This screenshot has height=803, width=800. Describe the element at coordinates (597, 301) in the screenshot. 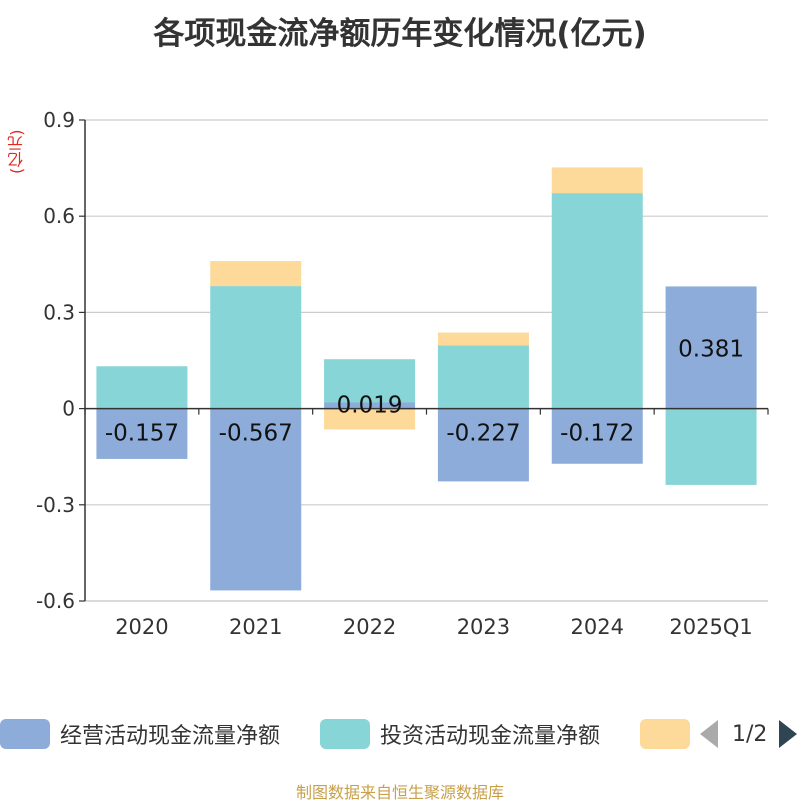

I see `bar-investing-2024` at that location.